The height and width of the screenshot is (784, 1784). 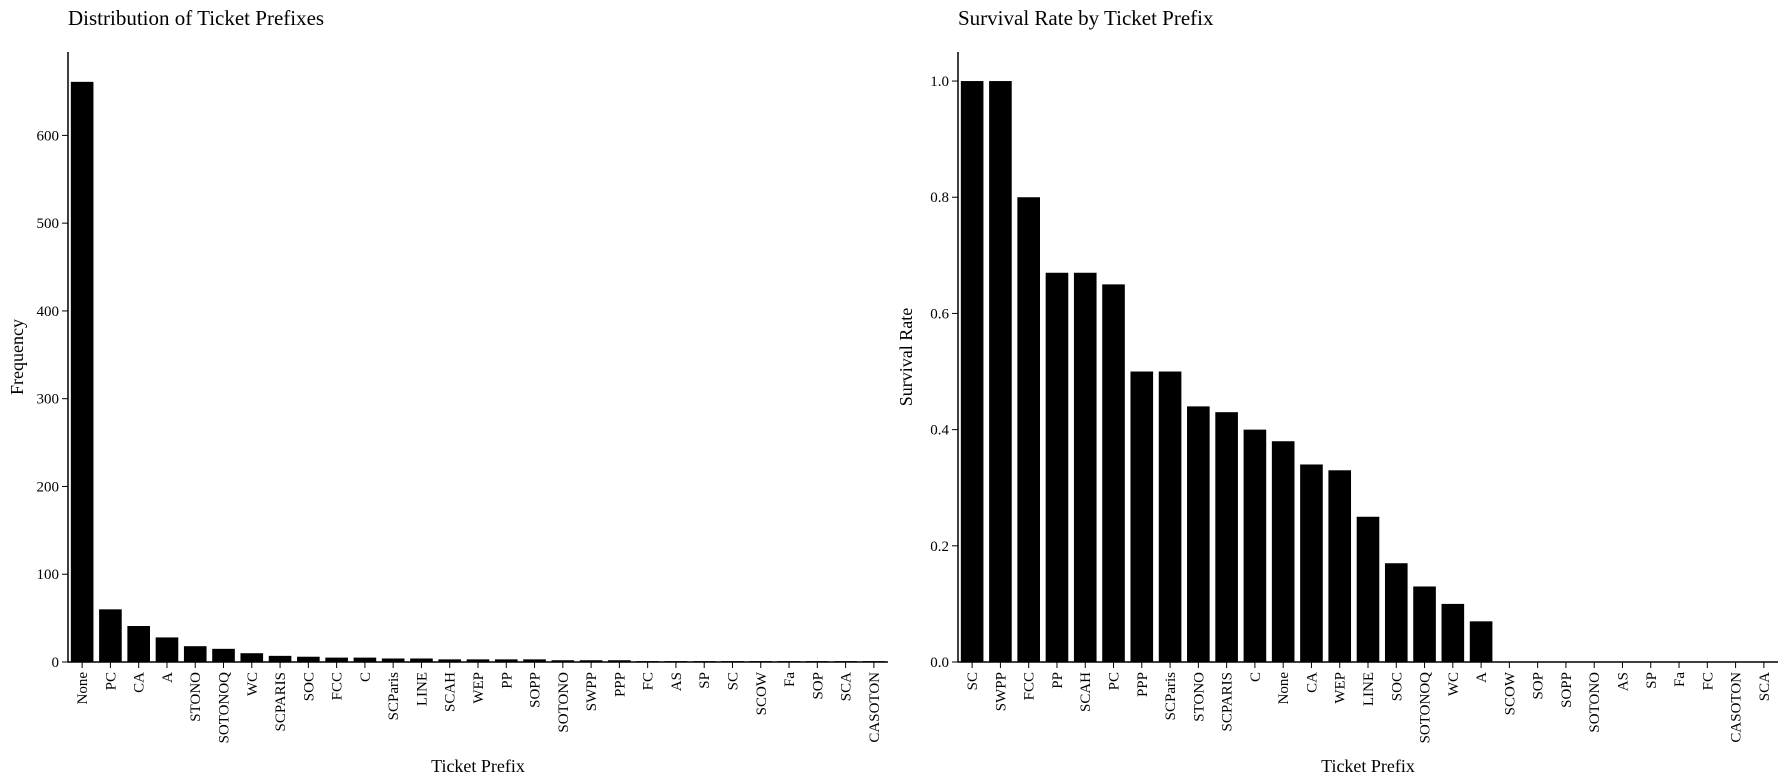 I want to click on y-tick-label: 0.4, so click(x=939, y=431).